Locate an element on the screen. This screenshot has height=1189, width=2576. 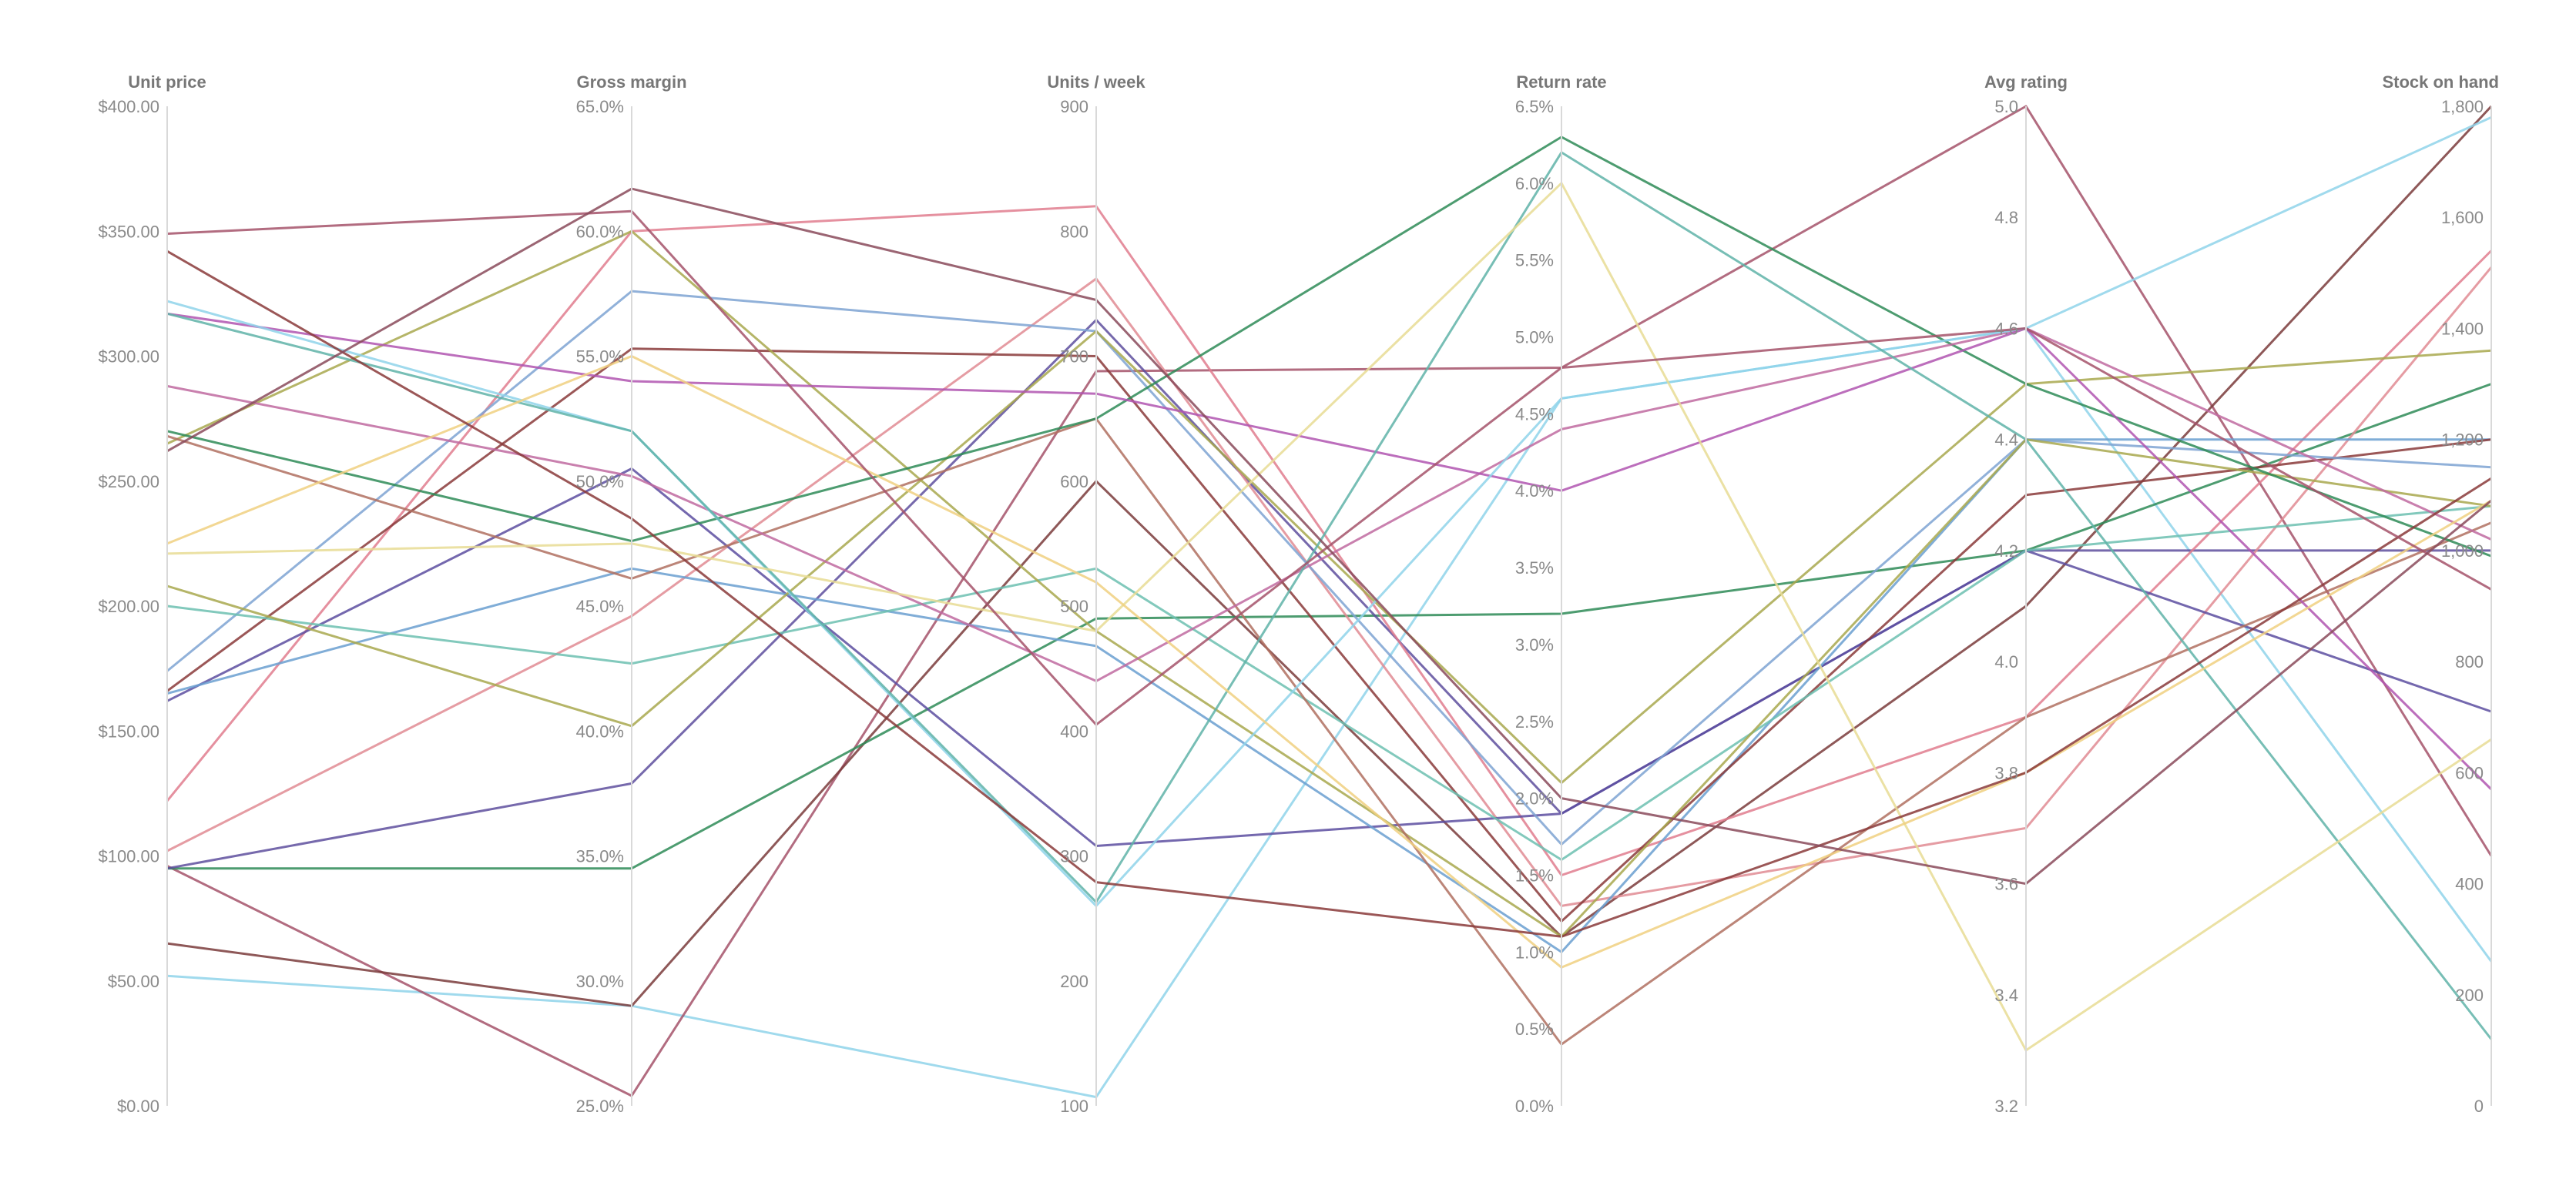
tick-label-margin: 35.0% is located at coordinates (600, 856).